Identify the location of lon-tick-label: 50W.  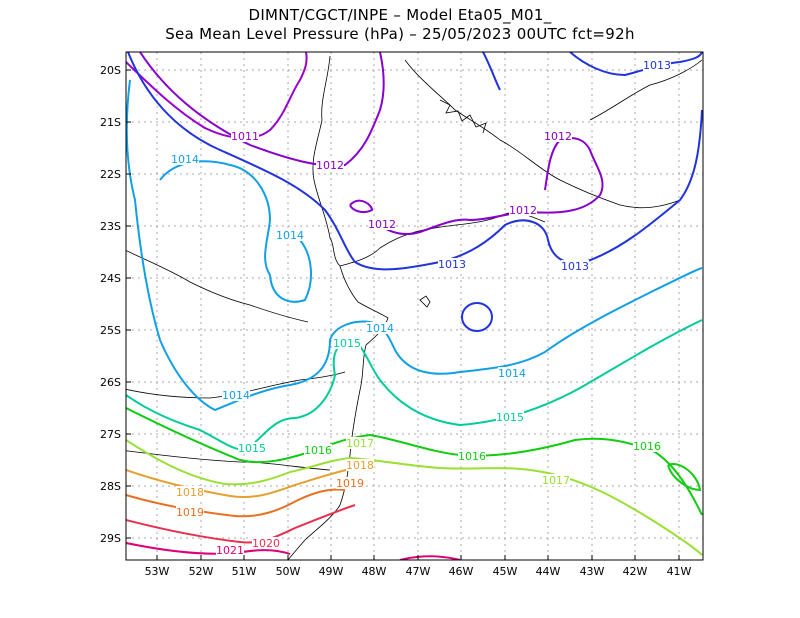
(288, 571).